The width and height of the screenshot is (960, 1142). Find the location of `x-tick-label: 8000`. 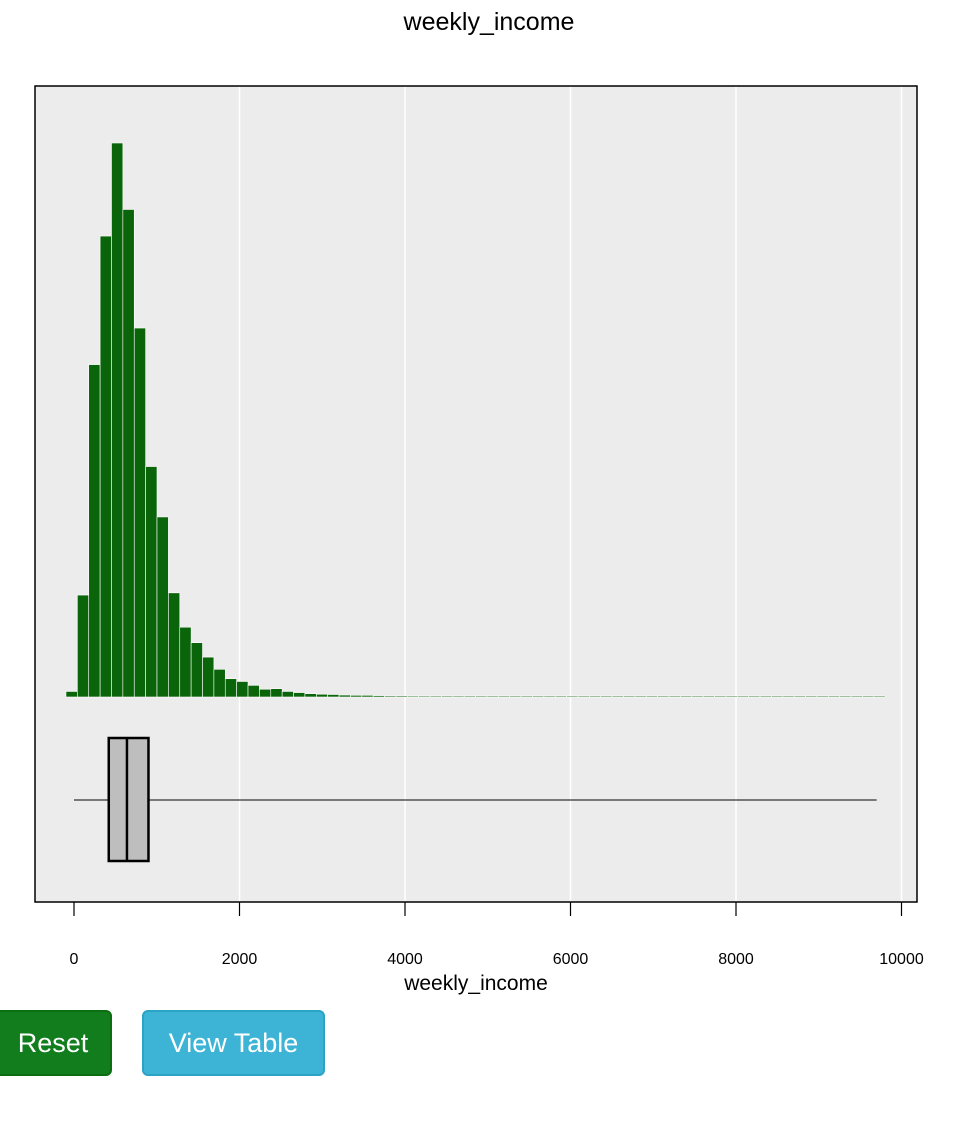

x-tick-label: 8000 is located at coordinates (736, 959).